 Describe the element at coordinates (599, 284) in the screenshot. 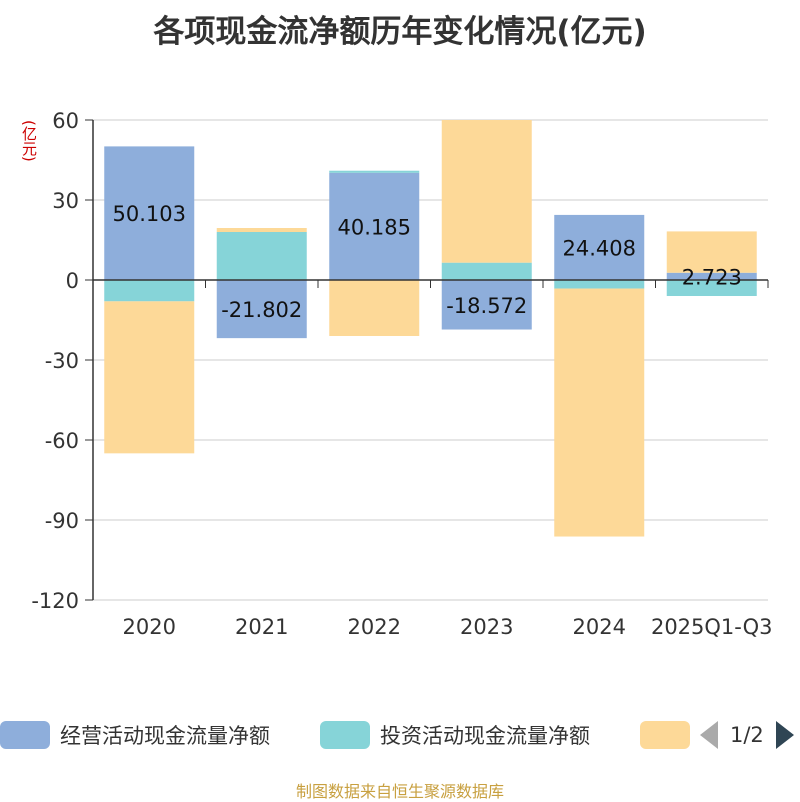

I see `bar-series-1-2024` at that location.